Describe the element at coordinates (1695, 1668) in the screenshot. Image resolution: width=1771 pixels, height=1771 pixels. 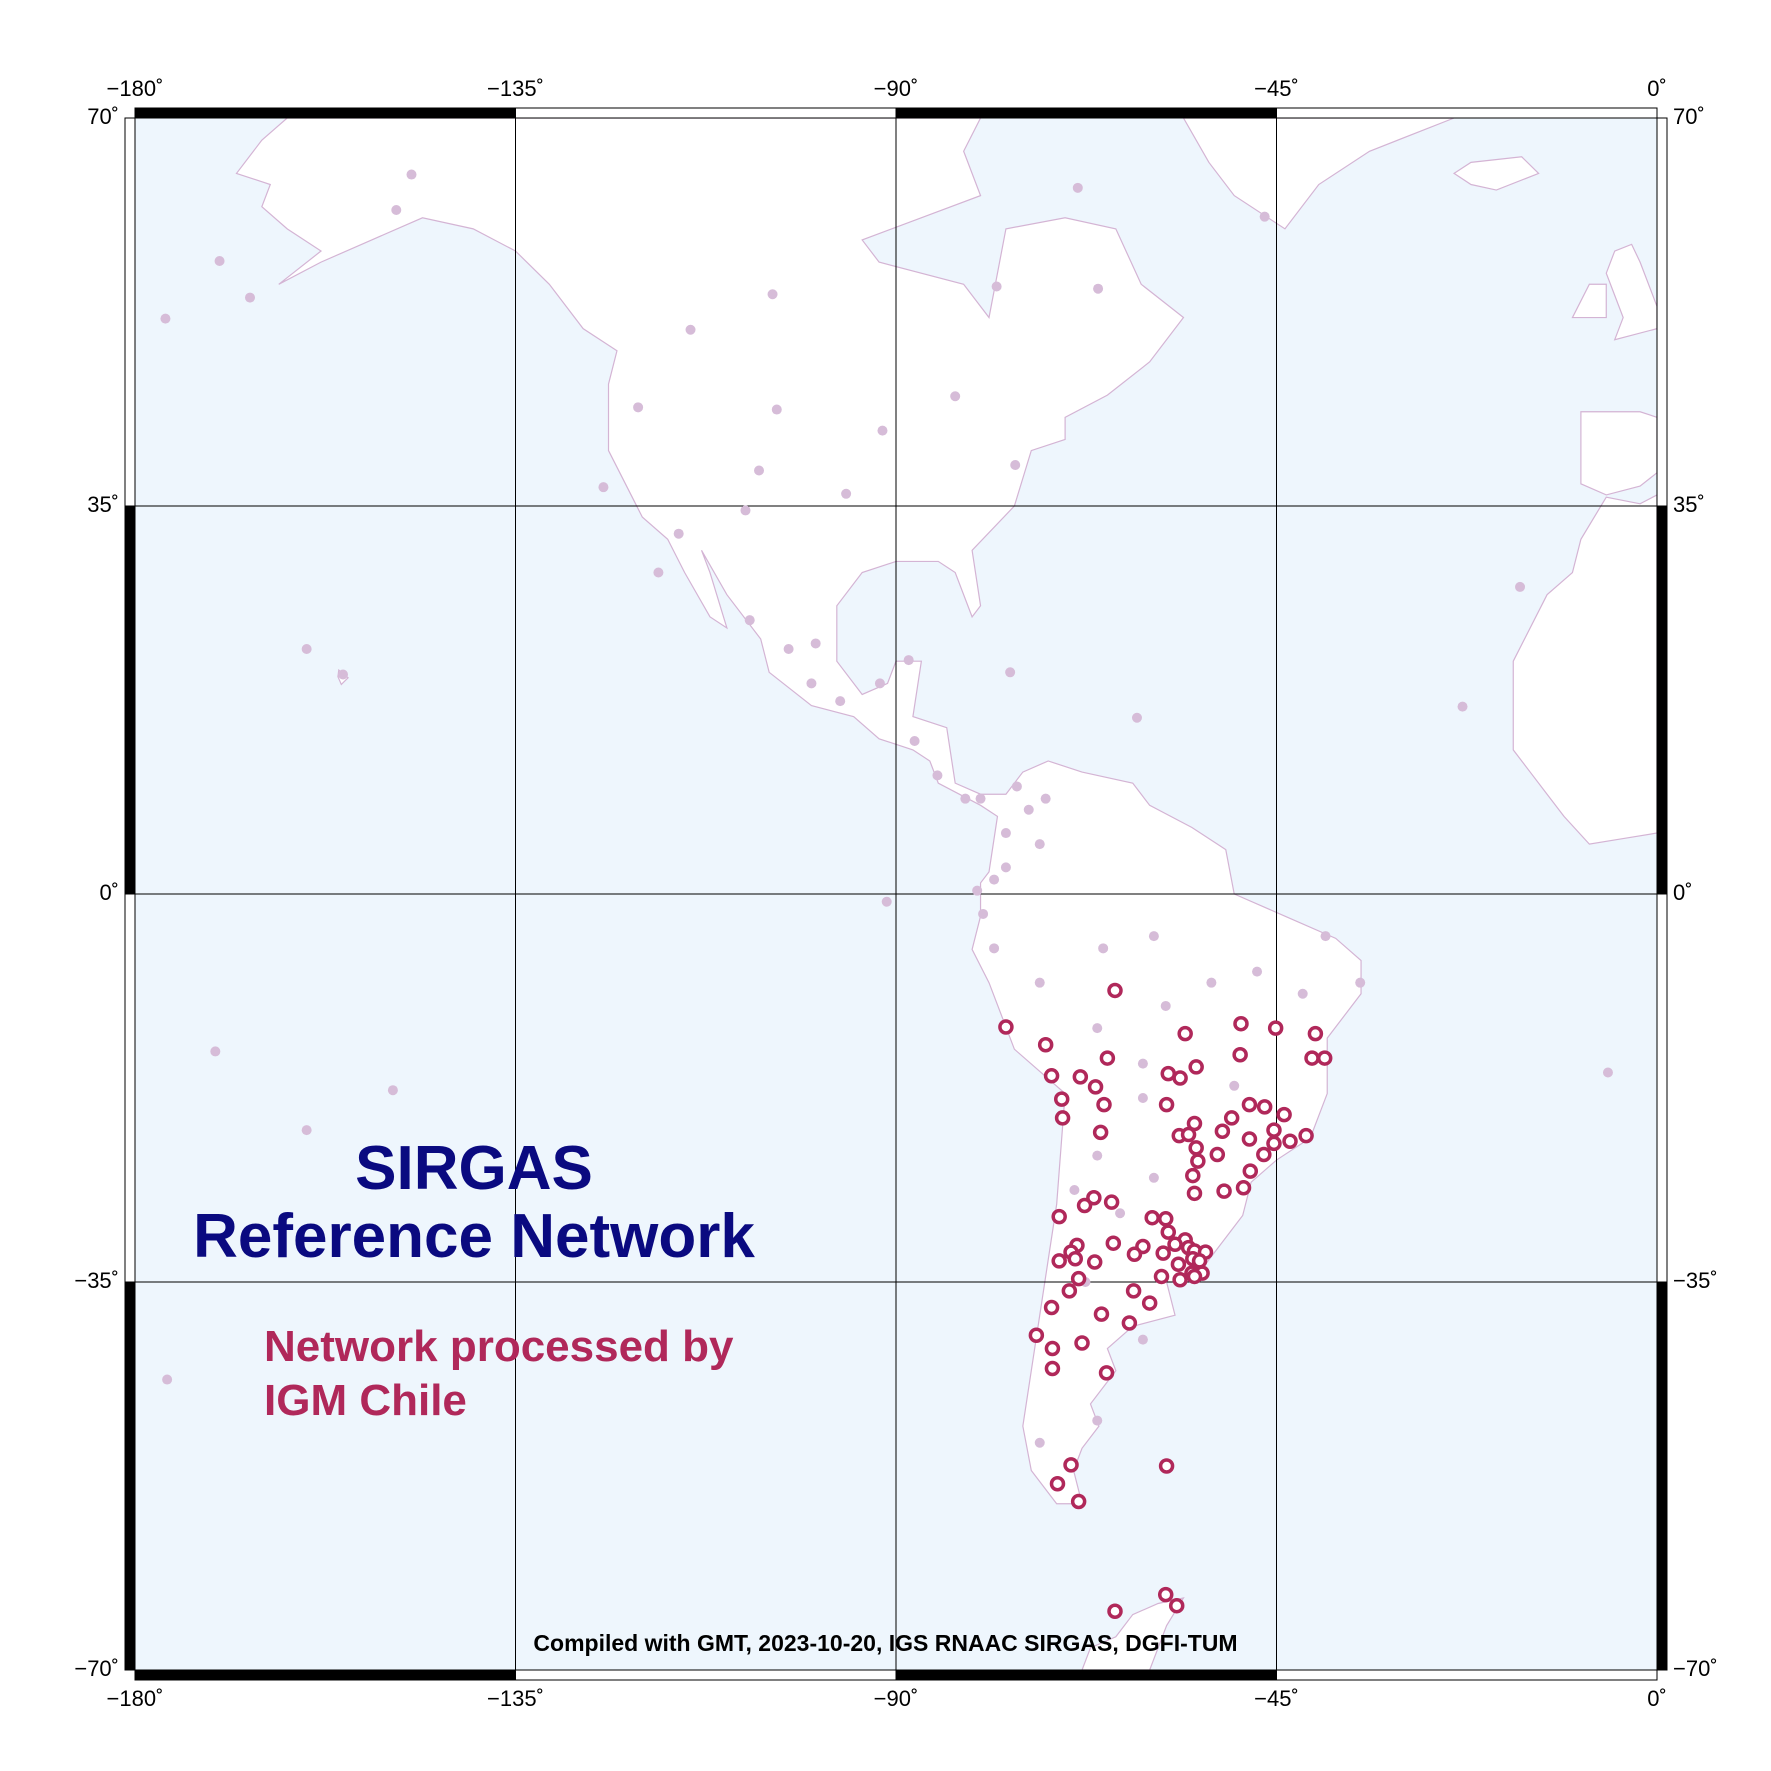
I see `y-tick-label: −70˚` at that location.